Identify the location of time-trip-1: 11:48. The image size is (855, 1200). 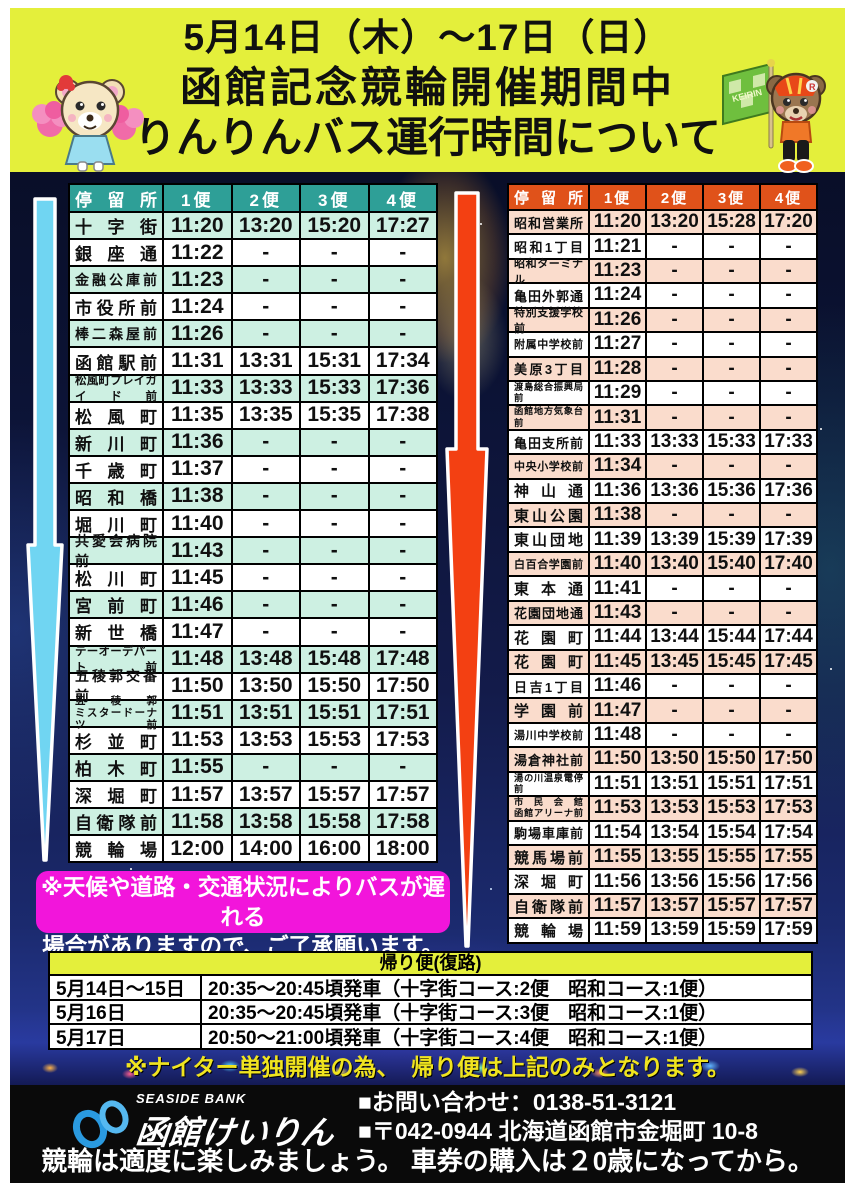
(196, 659).